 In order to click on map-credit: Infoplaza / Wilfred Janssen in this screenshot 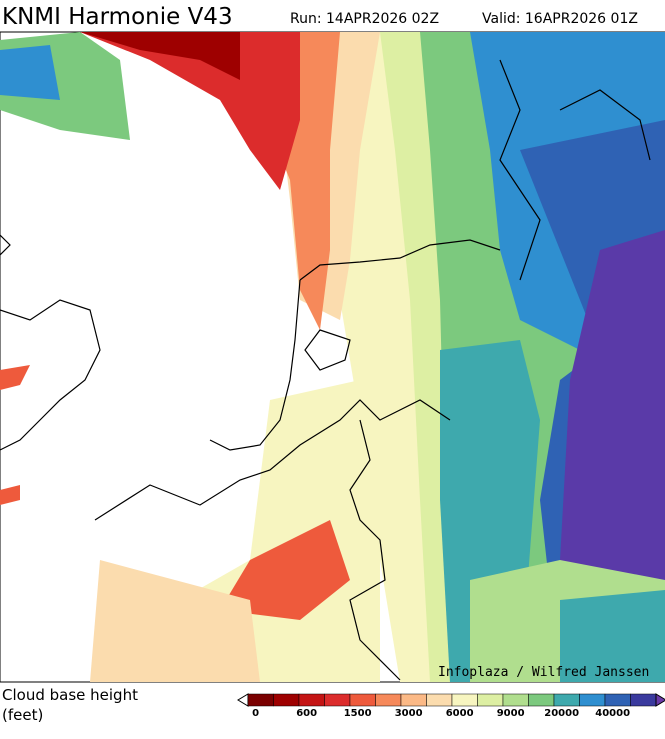, I will do `click(543, 672)`.